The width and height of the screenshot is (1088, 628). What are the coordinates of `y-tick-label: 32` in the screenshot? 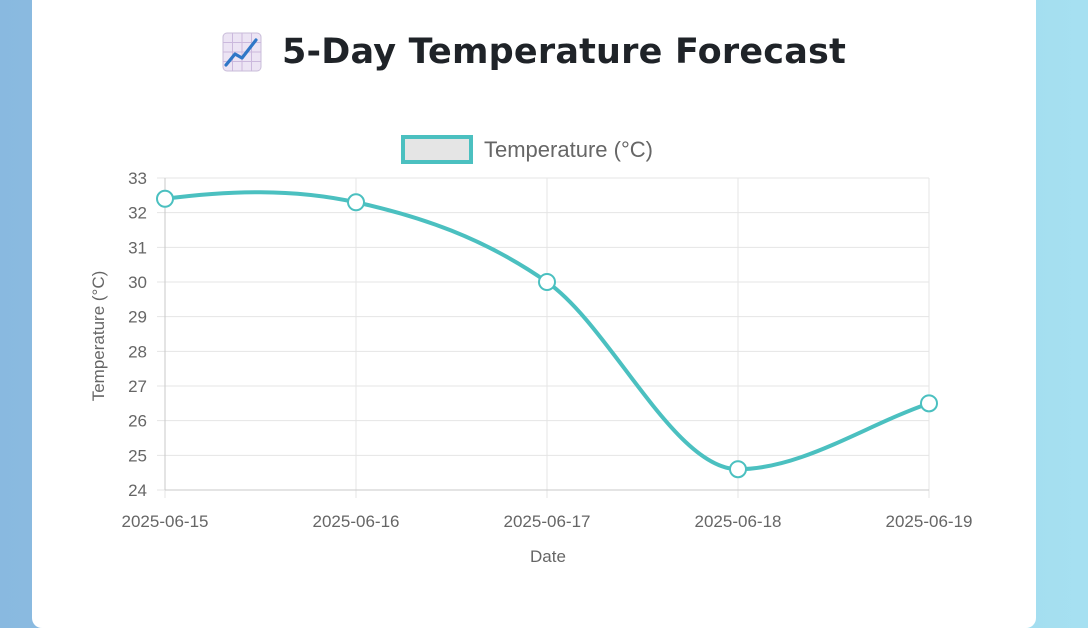 It's located at (137, 213).